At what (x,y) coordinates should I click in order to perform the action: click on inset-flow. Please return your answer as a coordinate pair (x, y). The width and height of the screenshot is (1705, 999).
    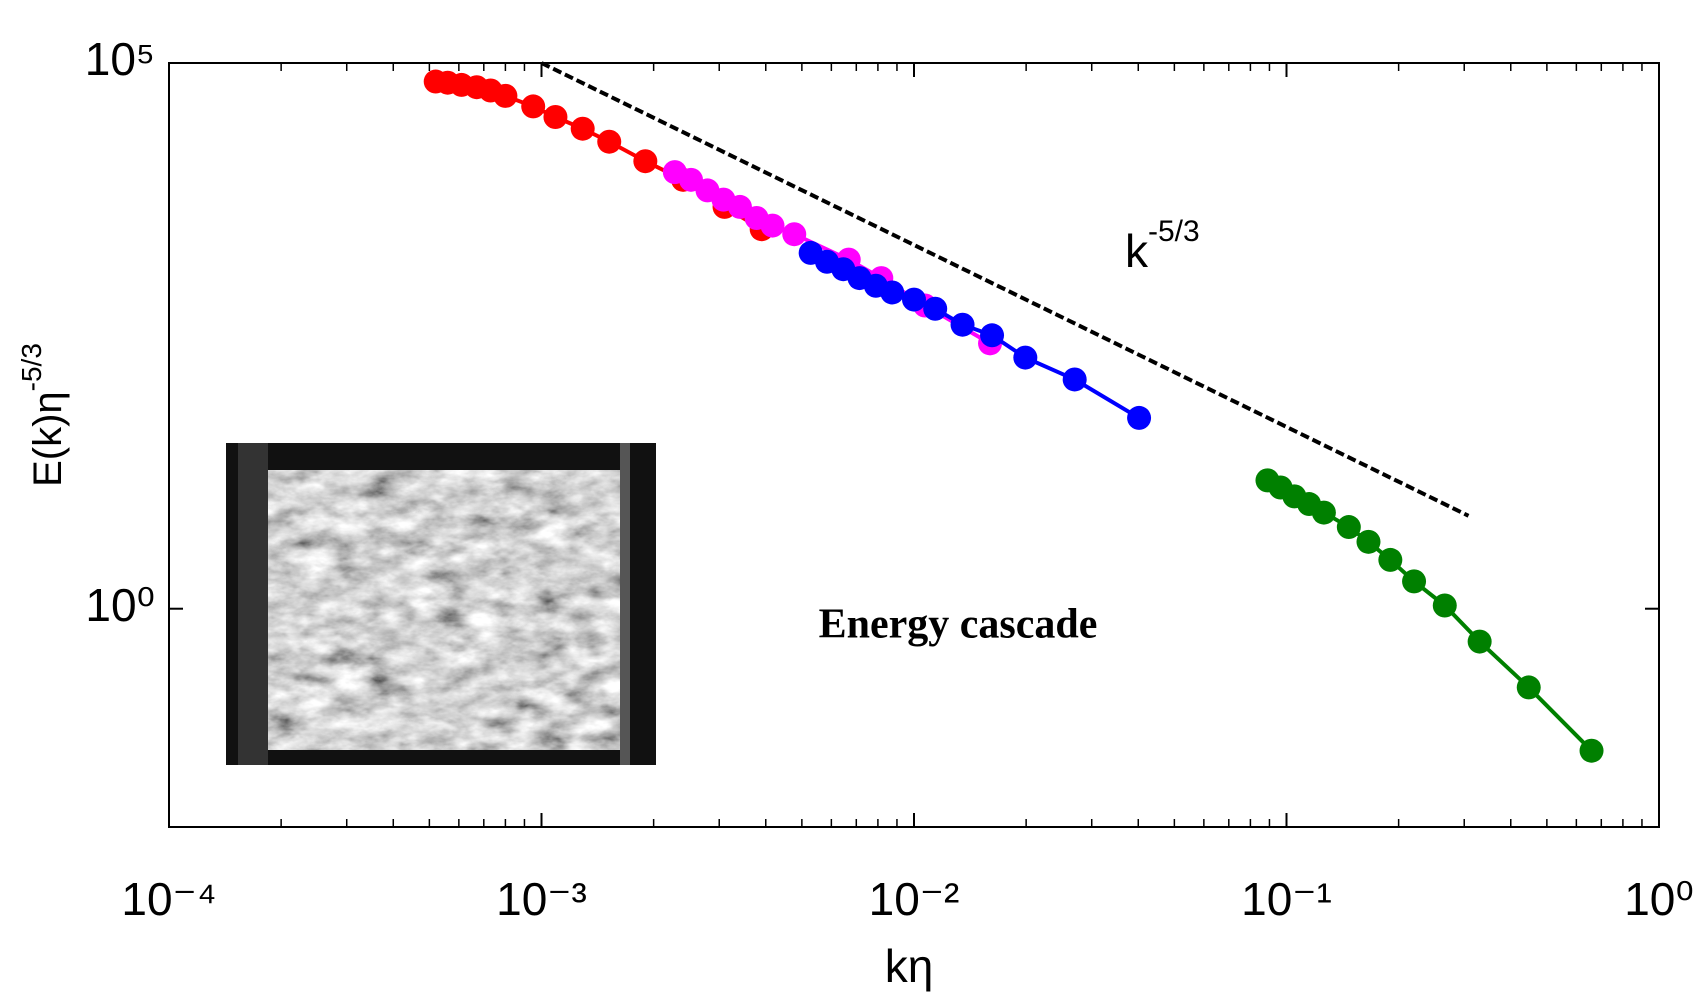
    Looking at the image, I should click on (448, 610).